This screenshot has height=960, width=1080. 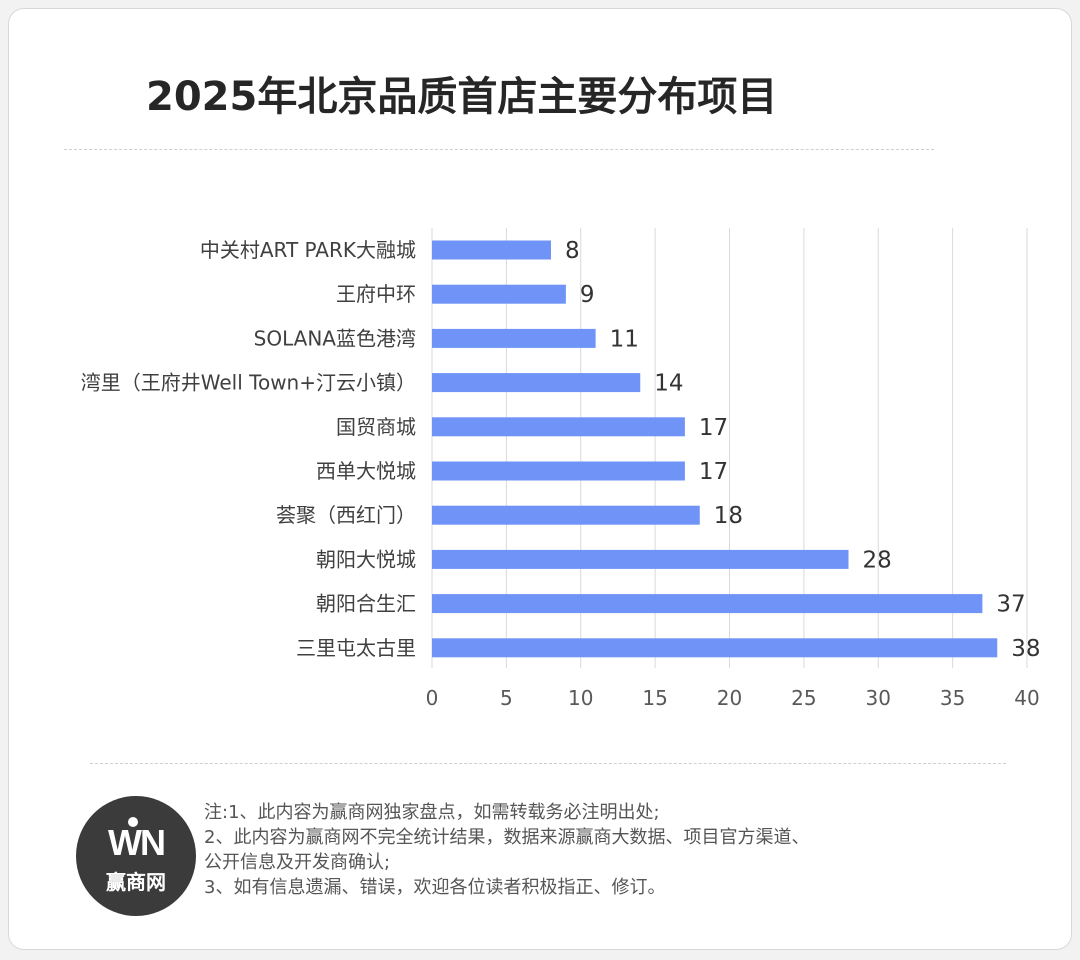 What do you see at coordinates (1026, 698) in the screenshot?
I see `x-tick-label: 40` at bounding box center [1026, 698].